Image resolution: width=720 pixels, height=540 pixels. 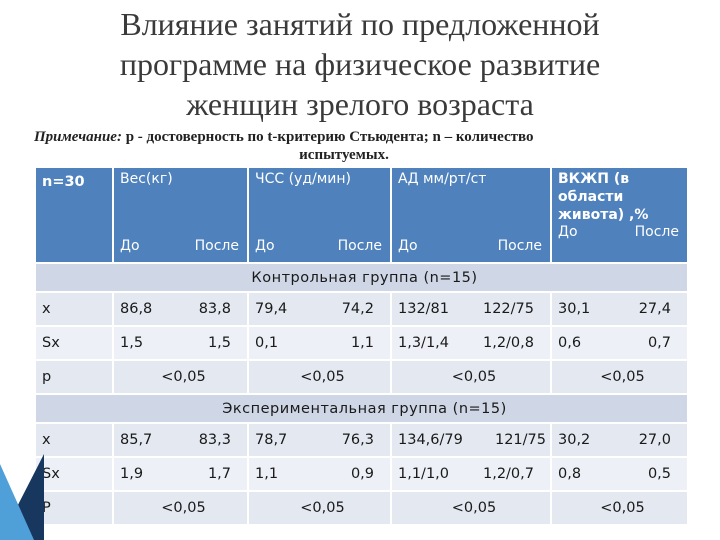 I want to click on cell: 0,8, so click(x=570, y=474).